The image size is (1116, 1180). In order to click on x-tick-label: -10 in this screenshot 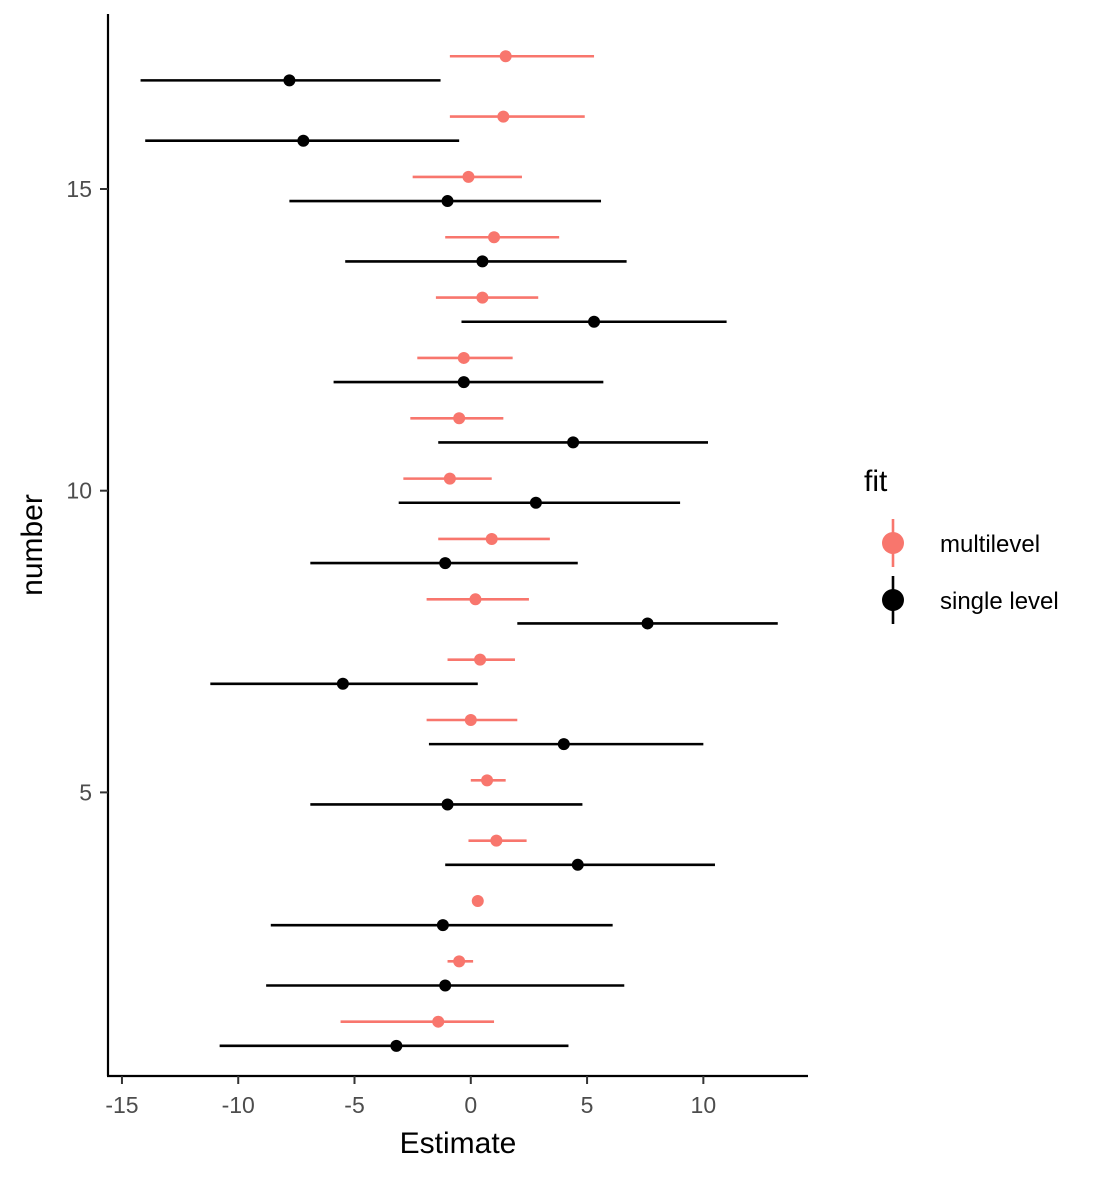, I will do `click(238, 1105)`.